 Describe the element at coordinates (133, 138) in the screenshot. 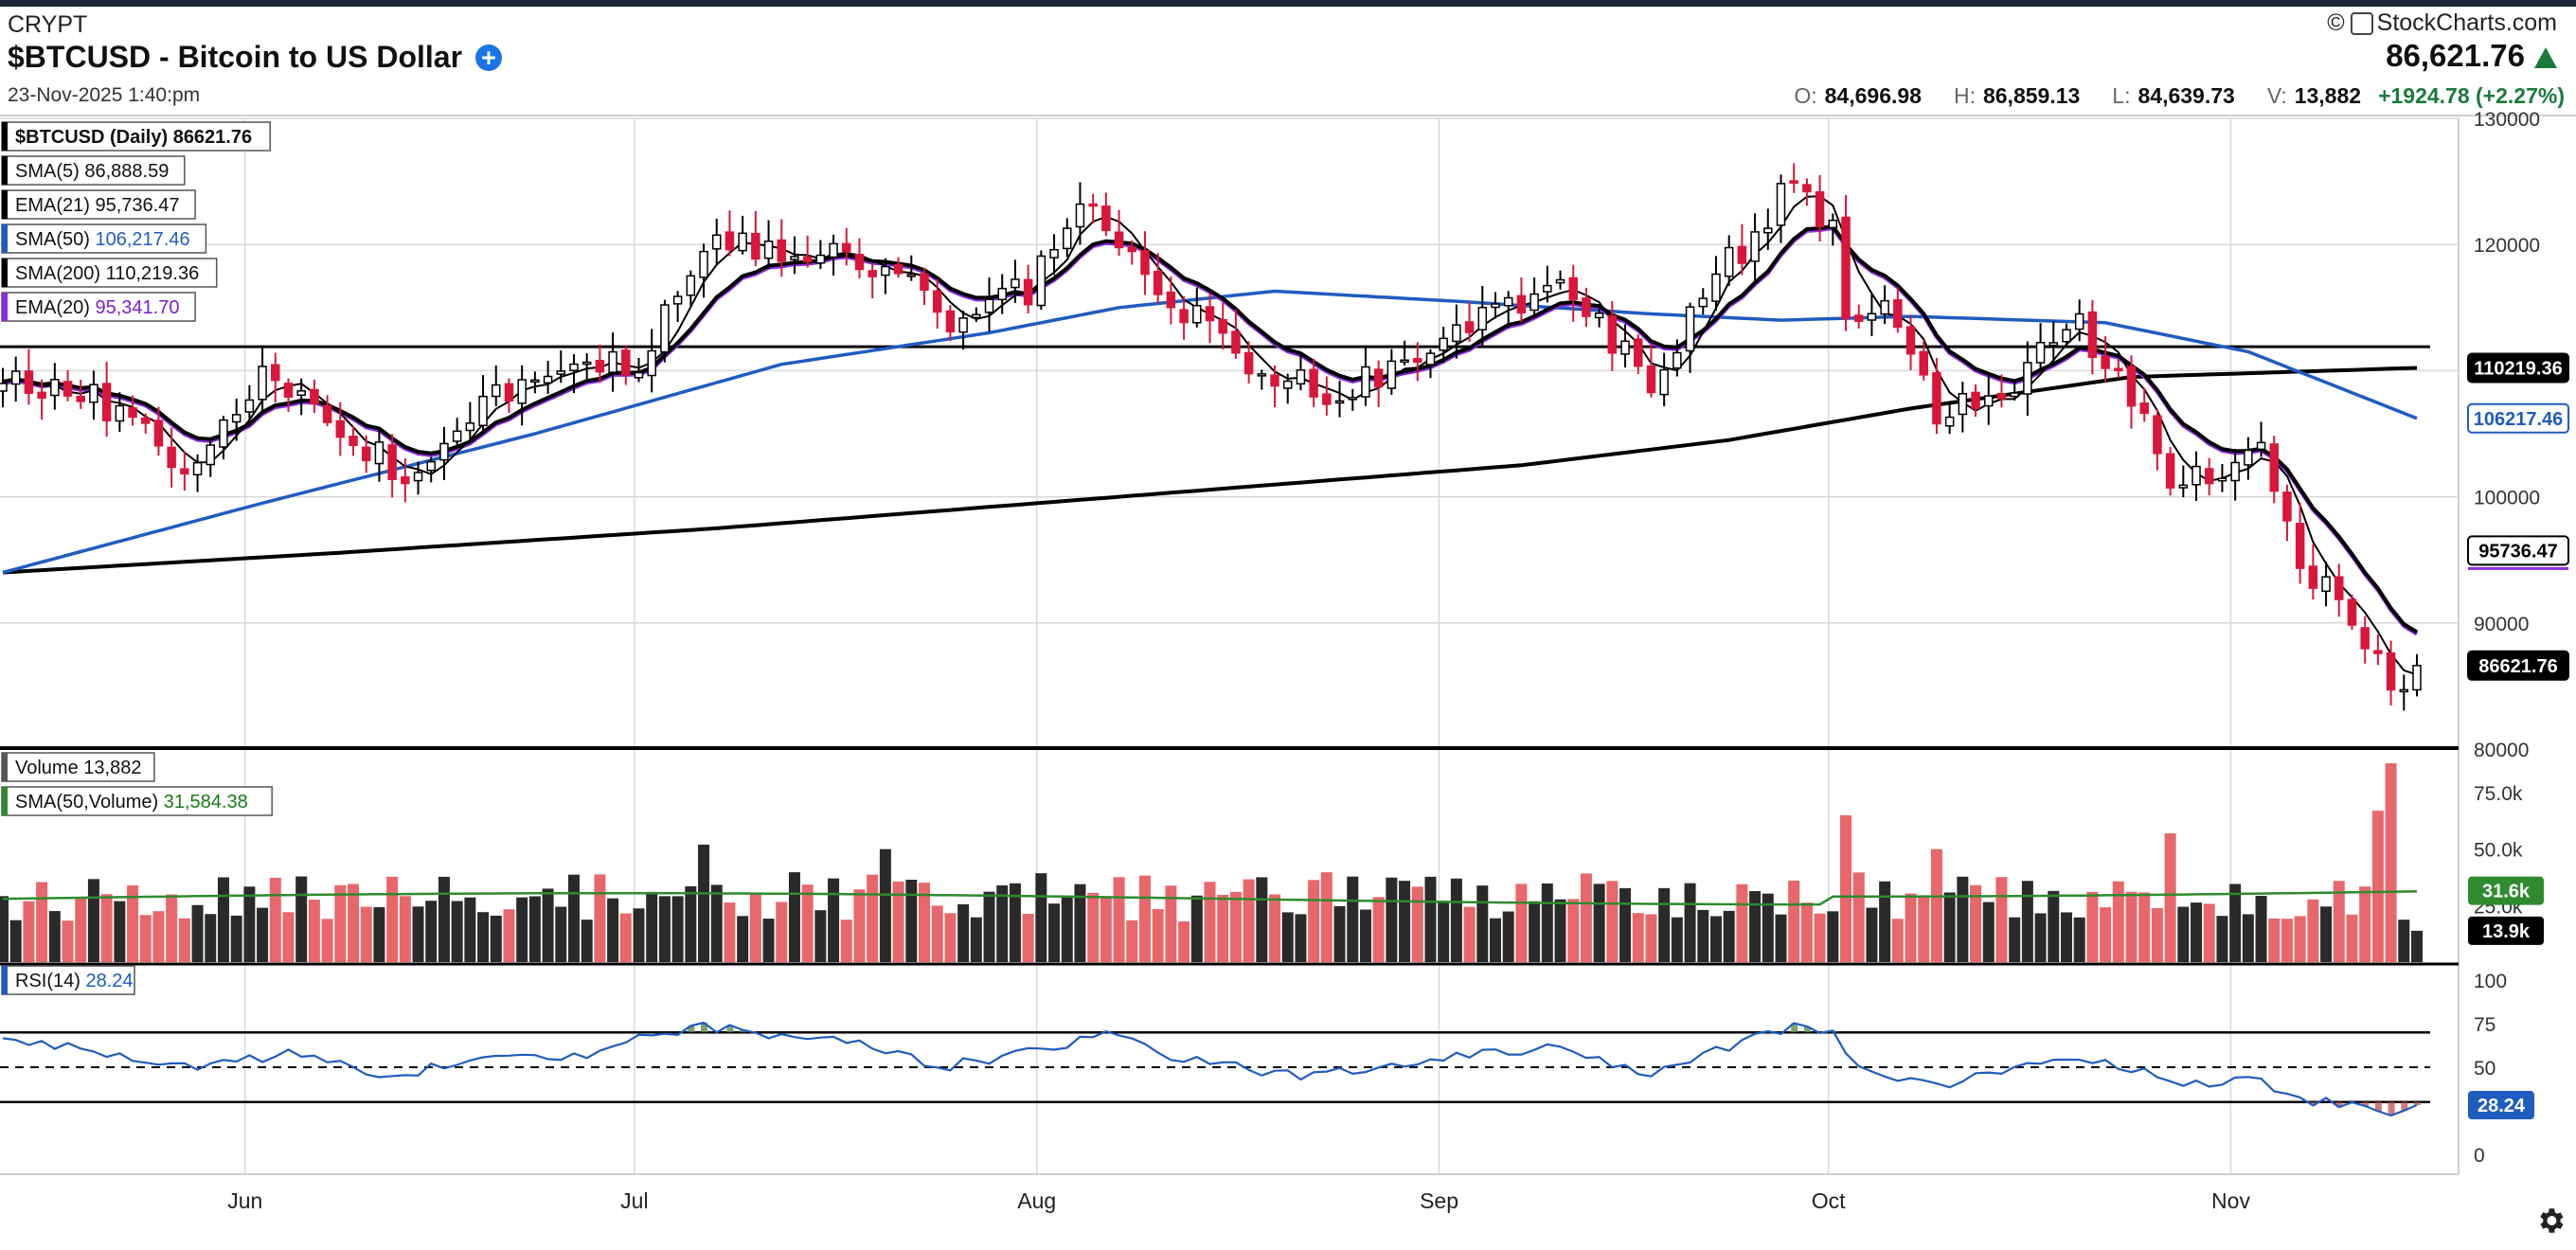

I see `legend-label: $BTCUSD (Daily) 86621.76` at that location.